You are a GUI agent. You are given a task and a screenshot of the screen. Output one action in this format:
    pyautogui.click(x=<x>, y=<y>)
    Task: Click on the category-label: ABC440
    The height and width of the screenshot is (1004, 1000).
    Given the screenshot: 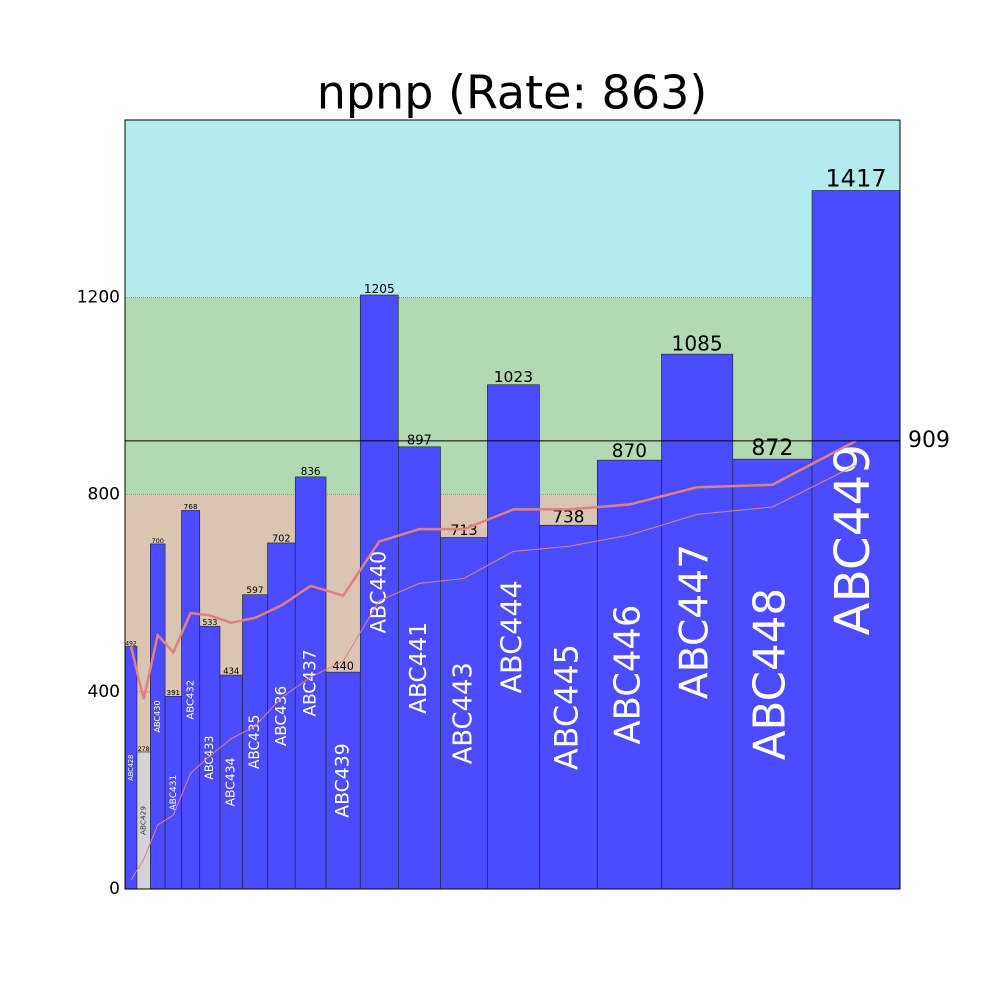 What is the action you would take?
    pyautogui.click(x=378, y=592)
    